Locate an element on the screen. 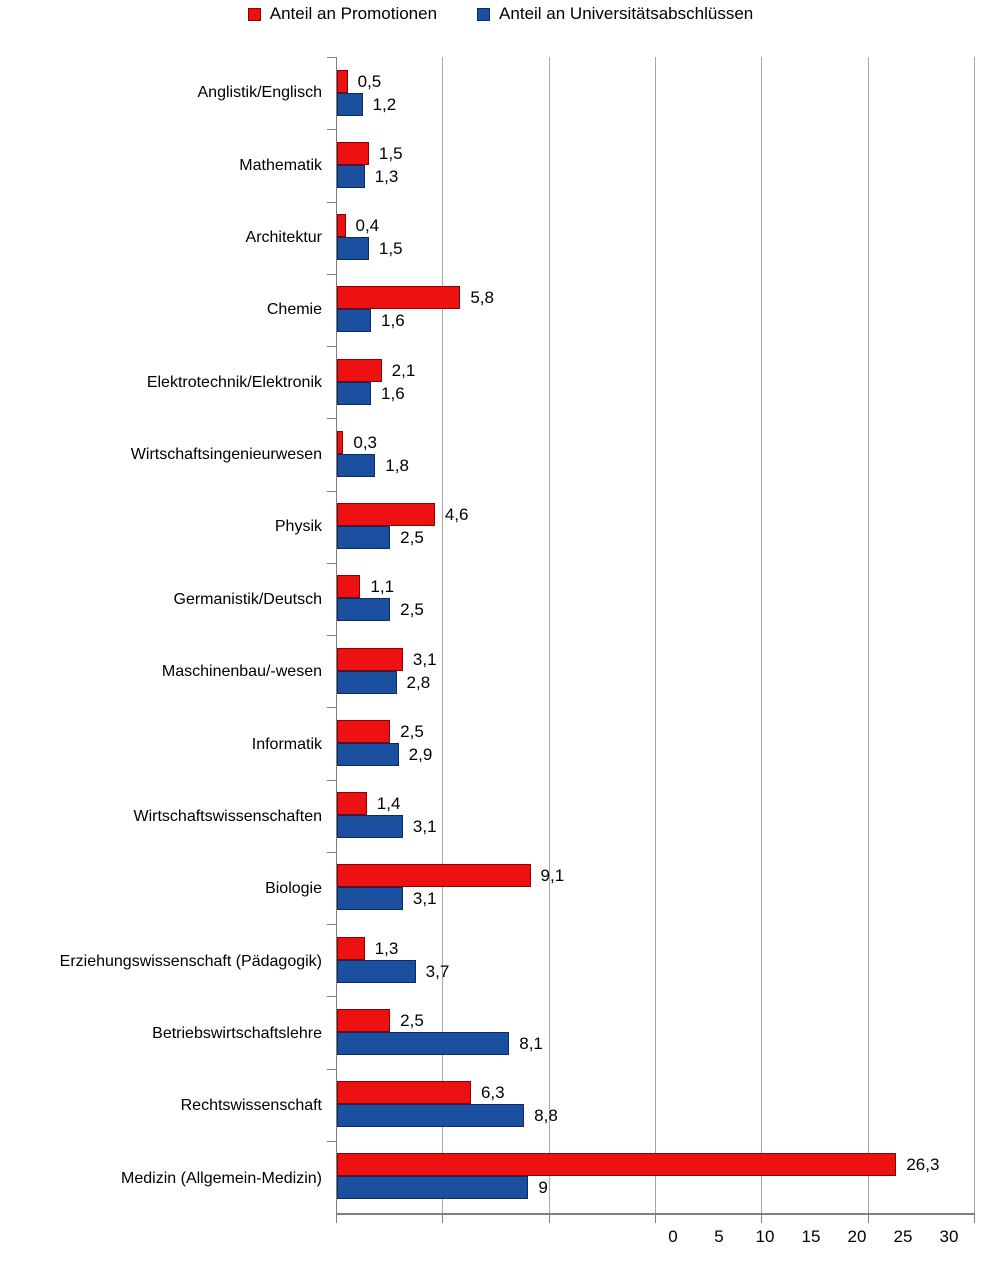  bar-value-label: 2,8 is located at coordinates (418, 682).